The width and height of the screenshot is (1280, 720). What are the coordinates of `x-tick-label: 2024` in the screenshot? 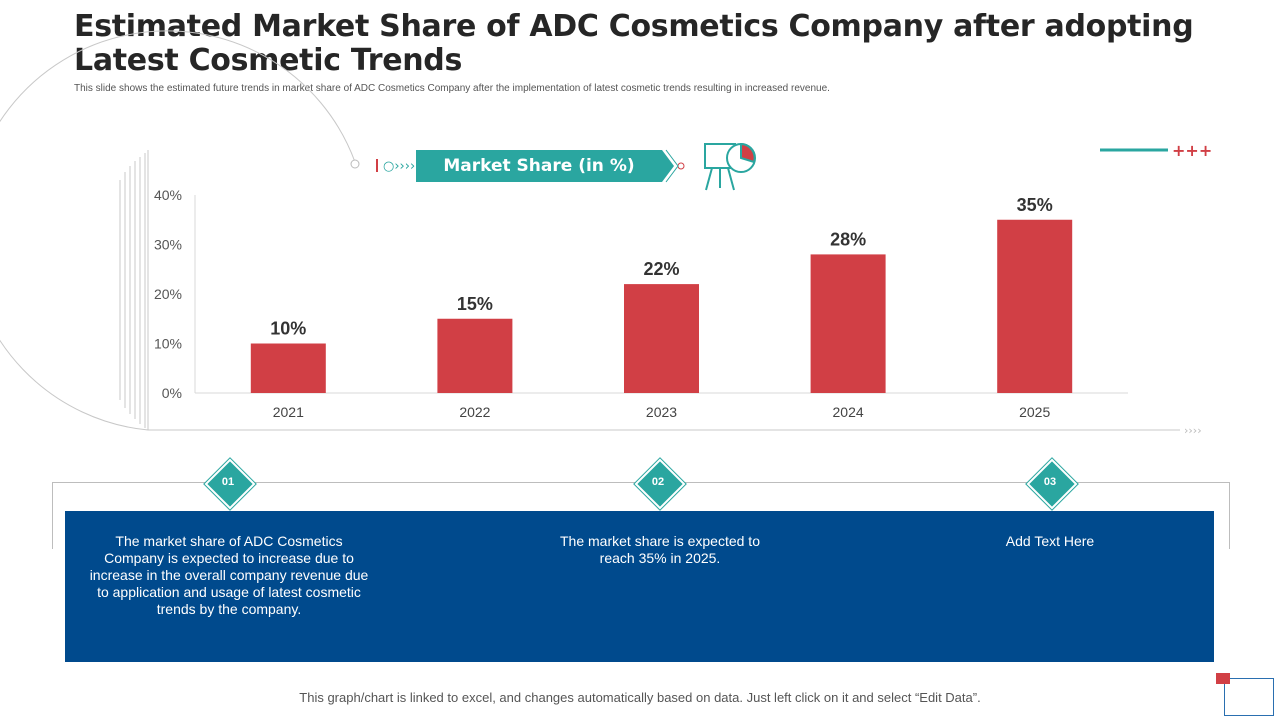 It's located at (848, 412).